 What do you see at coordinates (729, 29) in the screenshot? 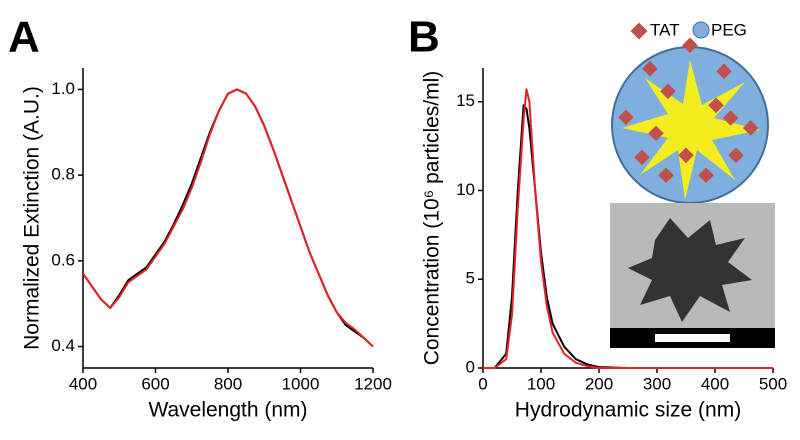
I see `annotation: PEG` at bounding box center [729, 29].